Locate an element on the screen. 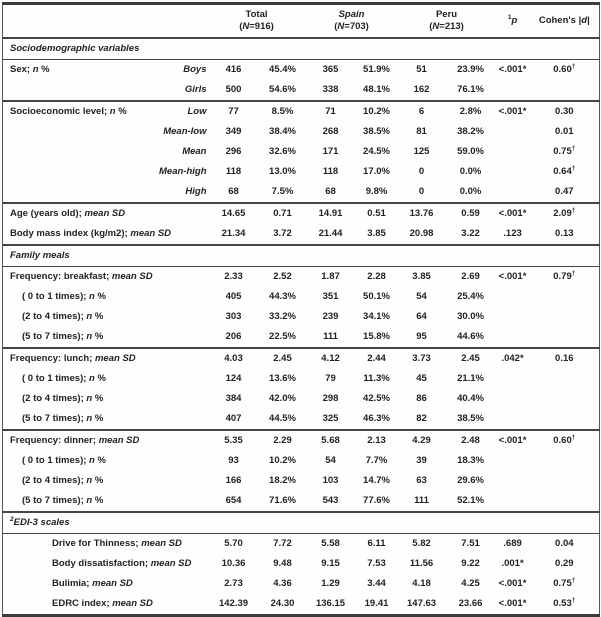  cell-value: 3.85 is located at coordinates (376, 233).